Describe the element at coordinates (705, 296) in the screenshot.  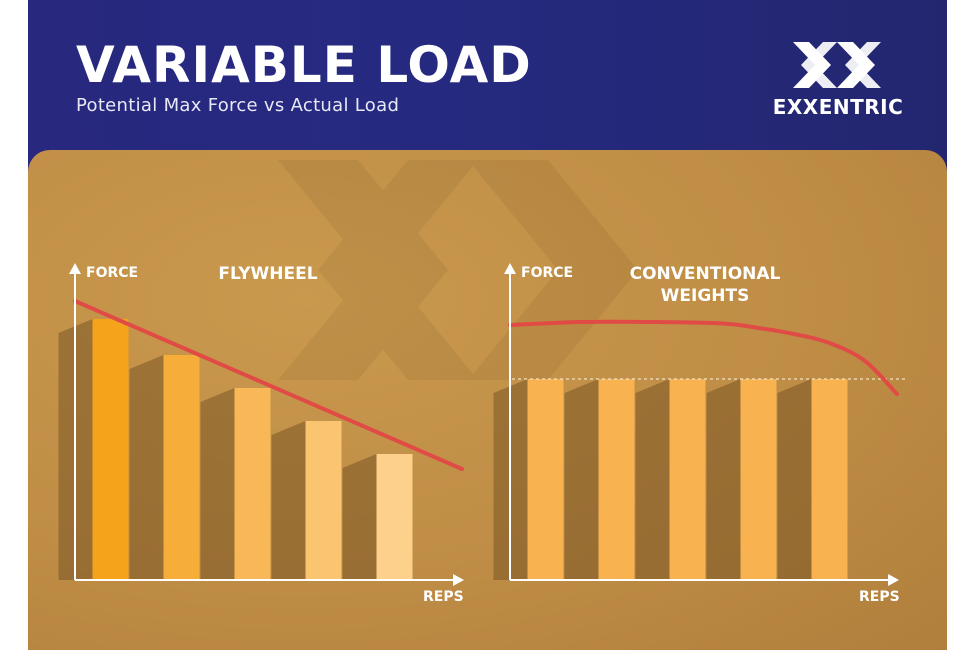
I see `chart-title-line: WEIGHTS` at that location.